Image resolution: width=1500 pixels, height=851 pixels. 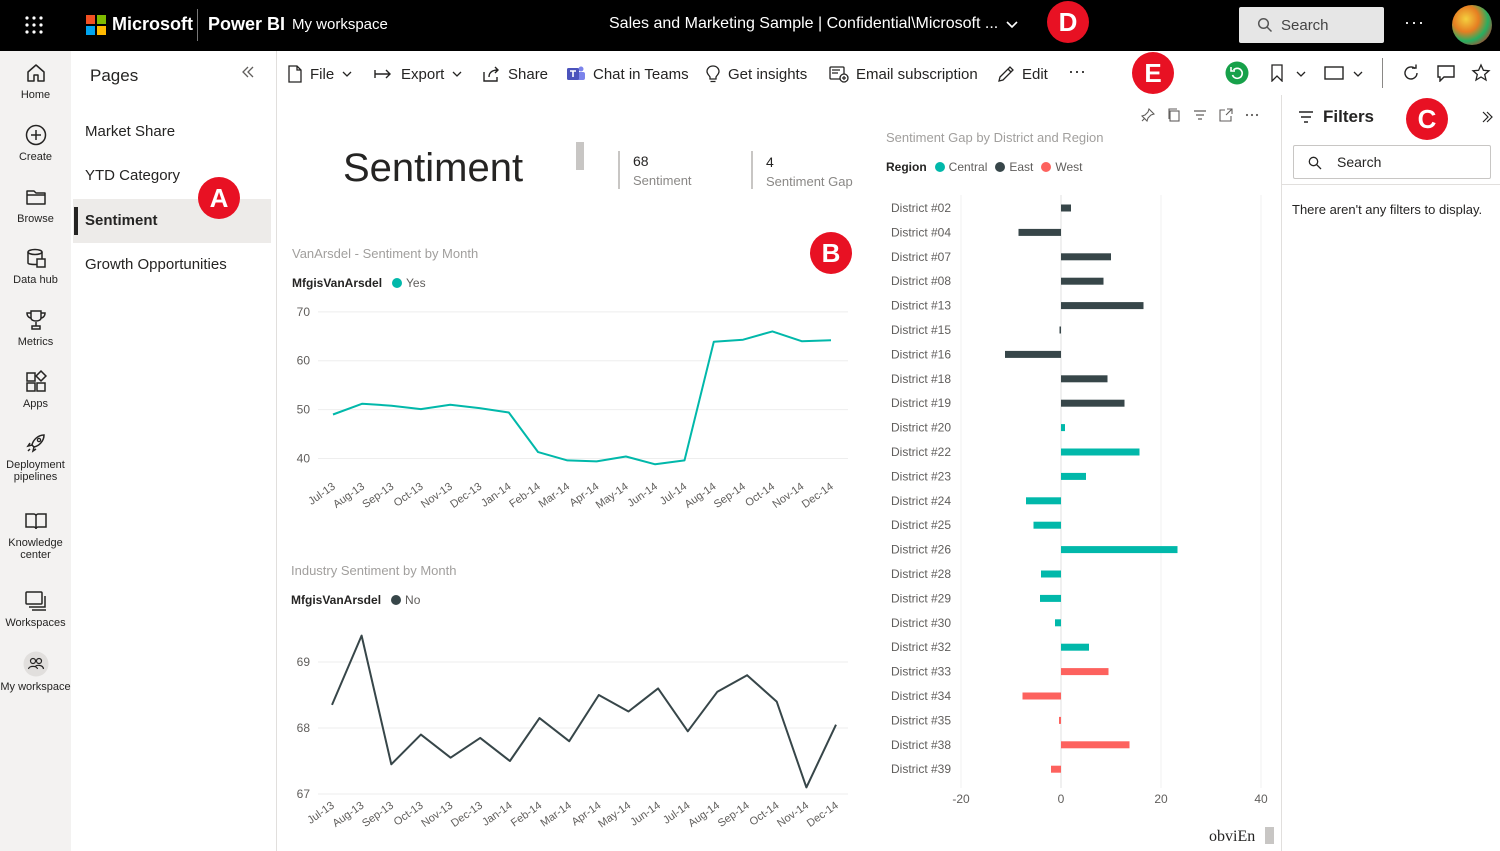 I want to click on reset-icon, so click(x=1237, y=73).